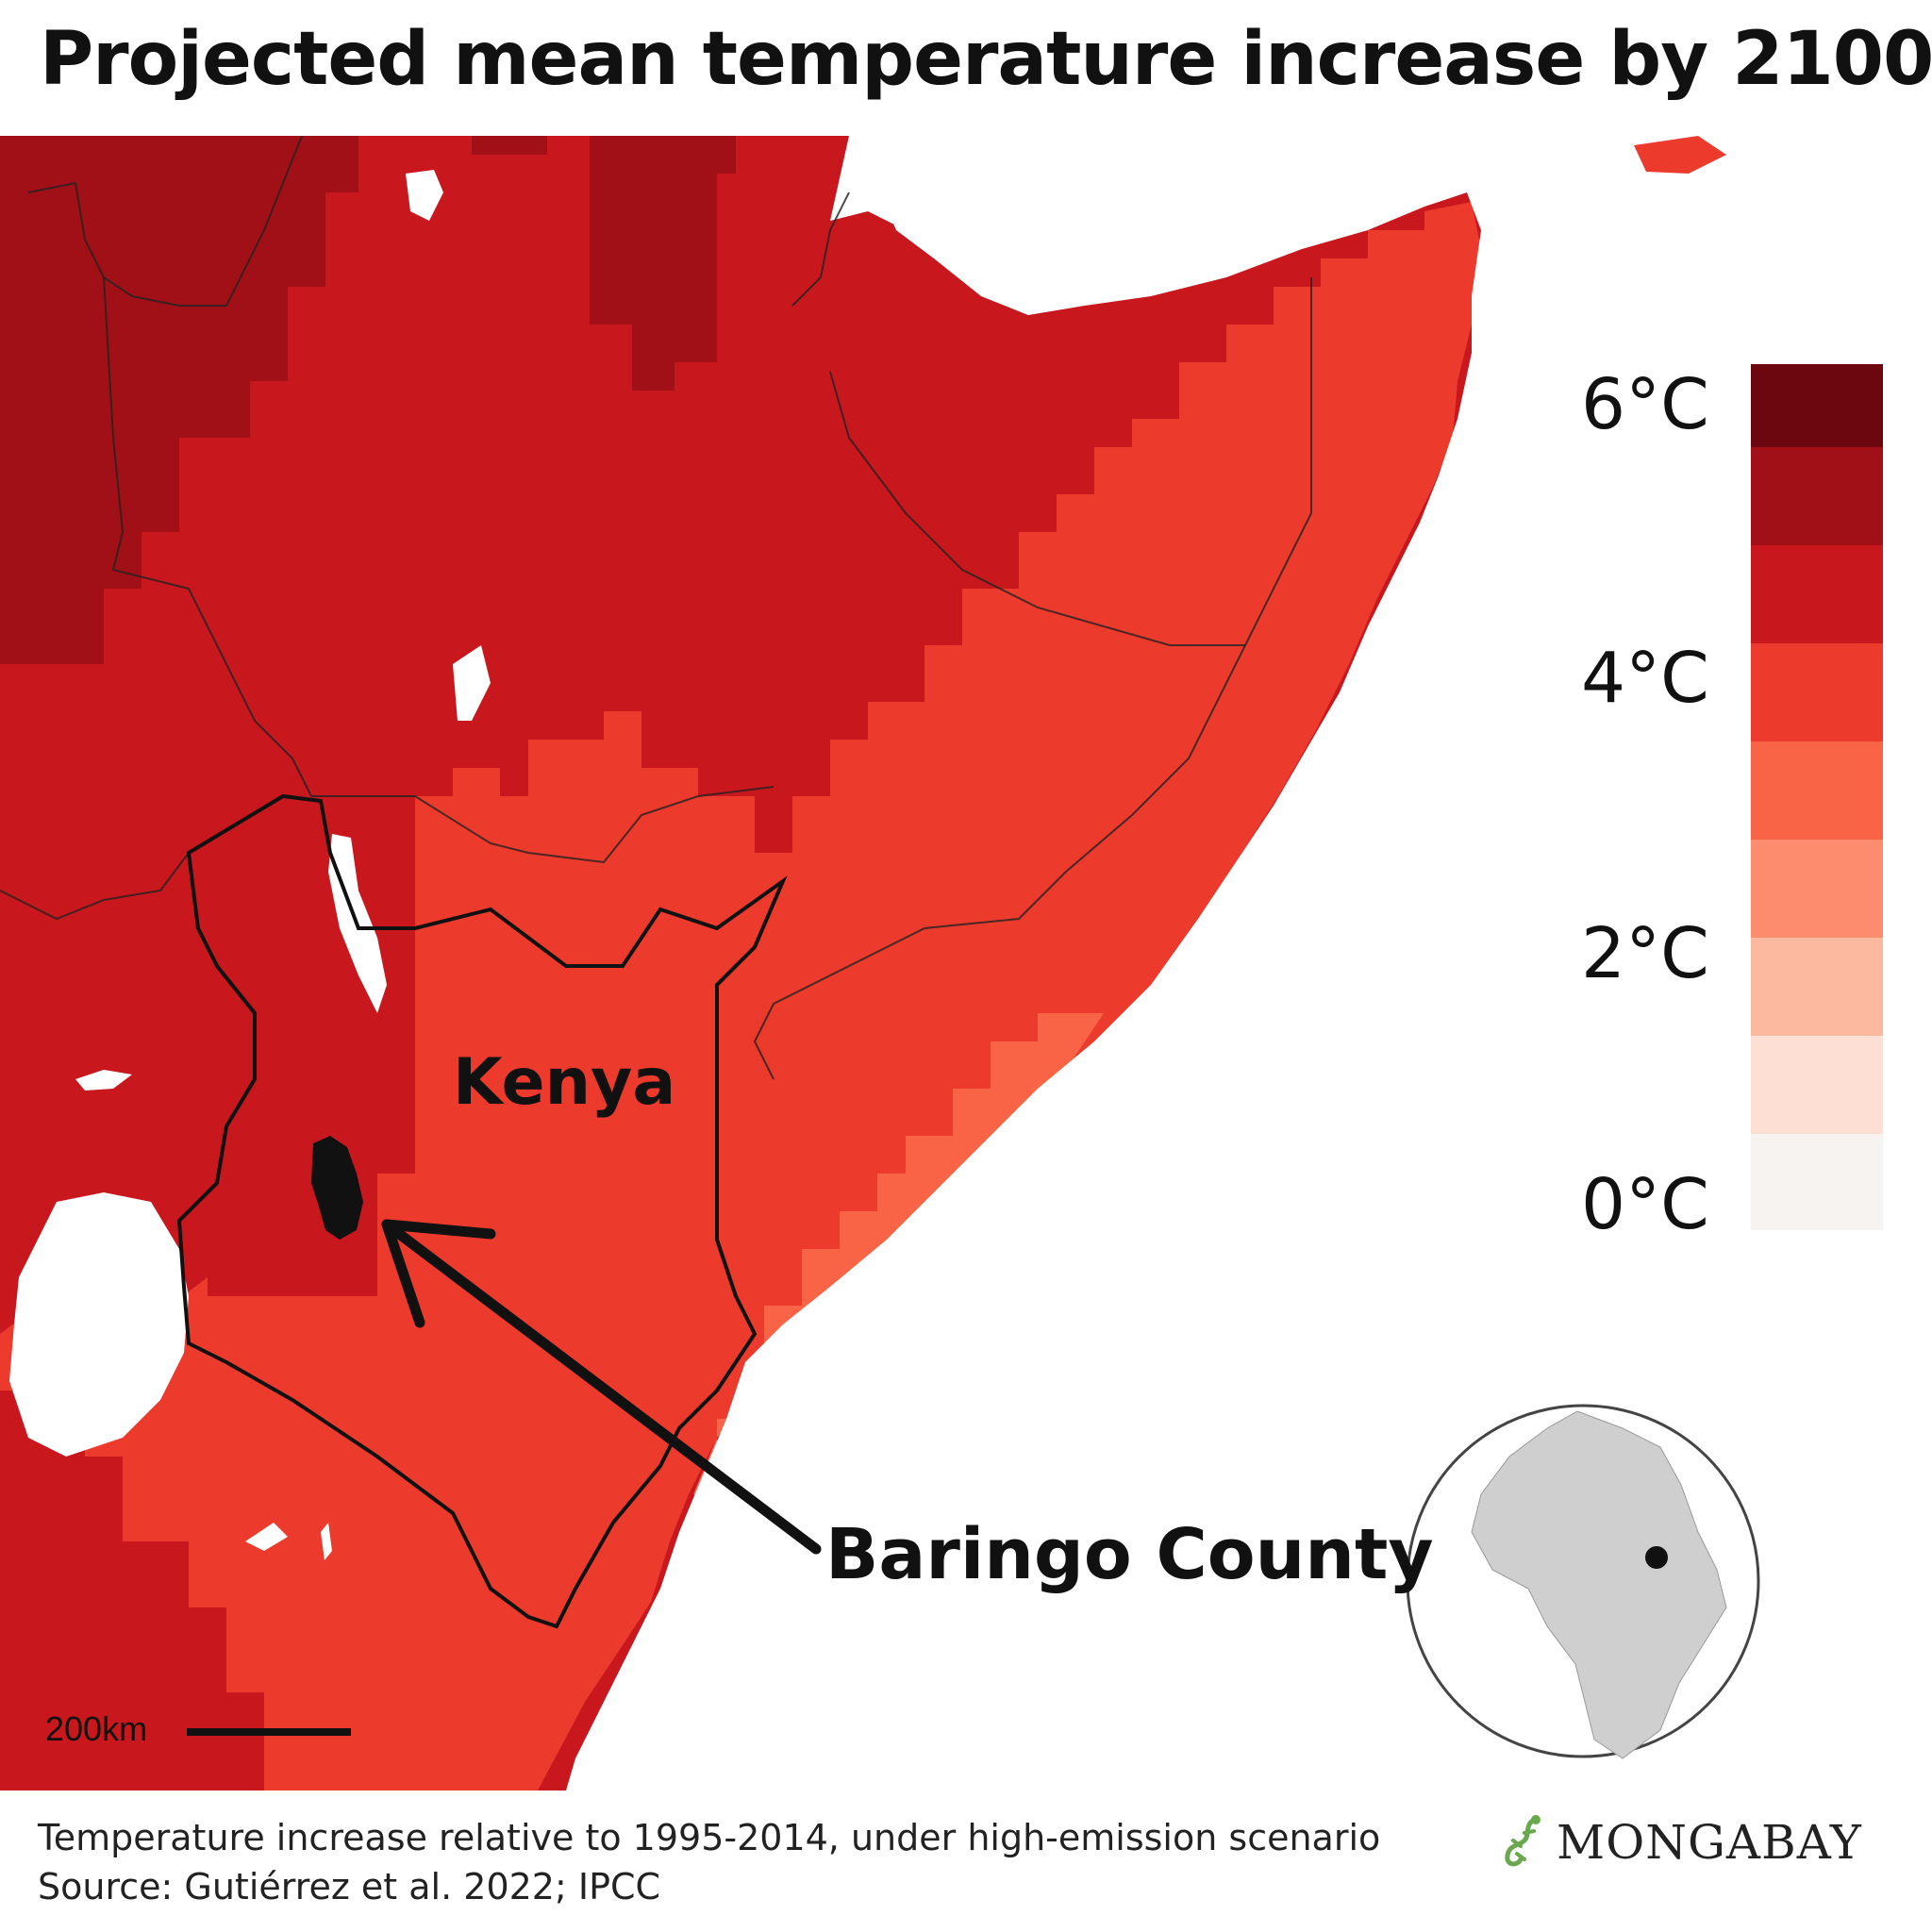  Describe the element at coordinates (1709, 1843) in the screenshot. I see `brand-name: MONGABAY` at that location.